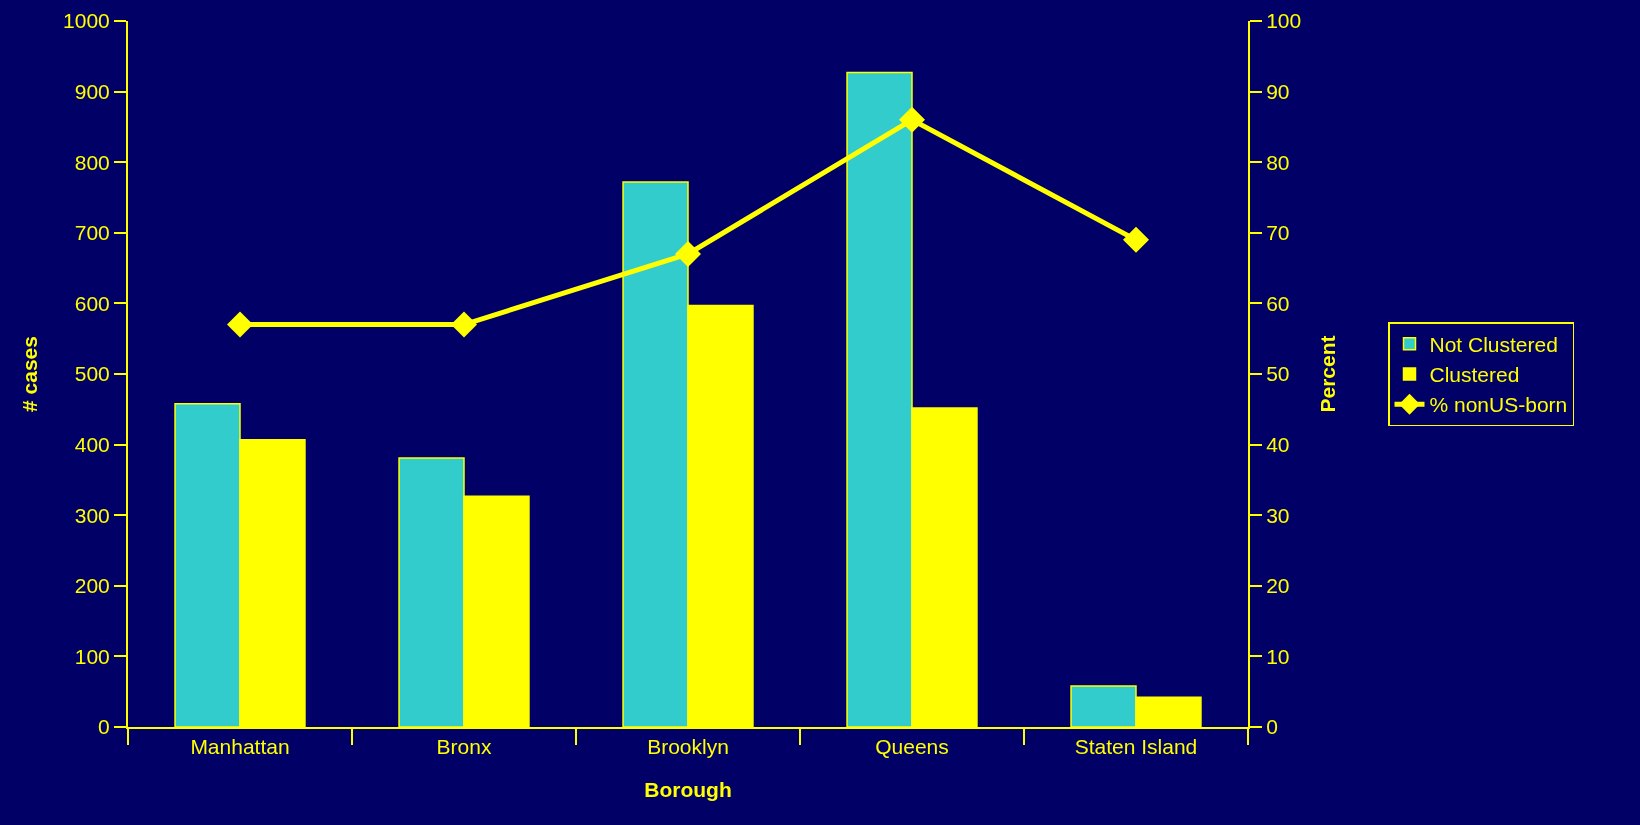 This screenshot has width=1640, height=825. What do you see at coordinates (104, 727) in the screenshot?
I see `y-tick-label: 0` at bounding box center [104, 727].